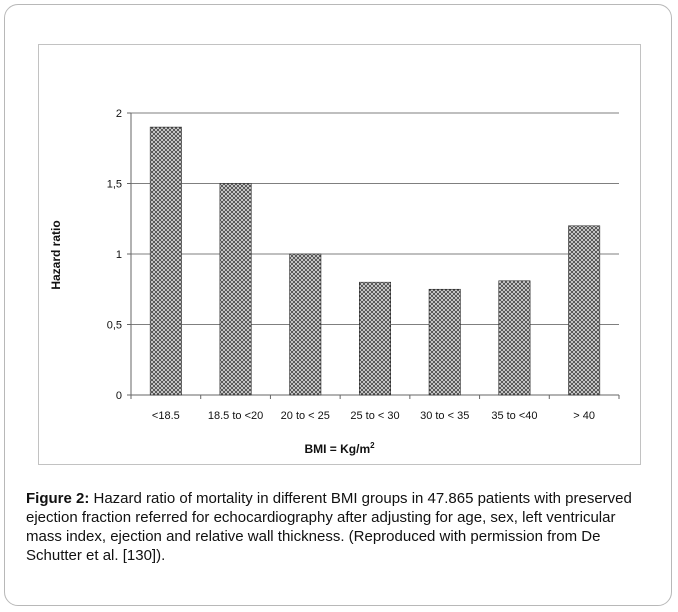  Describe the element at coordinates (119, 114) in the screenshot. I see `y-tick-label: 2` at that location.